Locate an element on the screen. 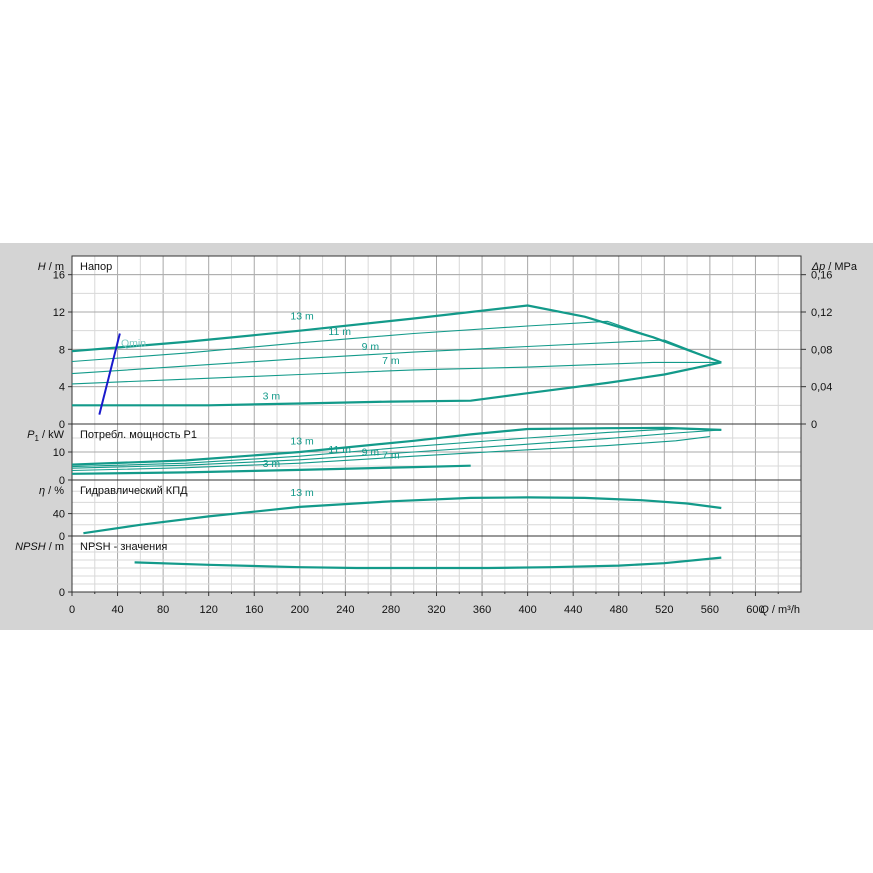  power-curve-9m is located at coordinates (396, 449).